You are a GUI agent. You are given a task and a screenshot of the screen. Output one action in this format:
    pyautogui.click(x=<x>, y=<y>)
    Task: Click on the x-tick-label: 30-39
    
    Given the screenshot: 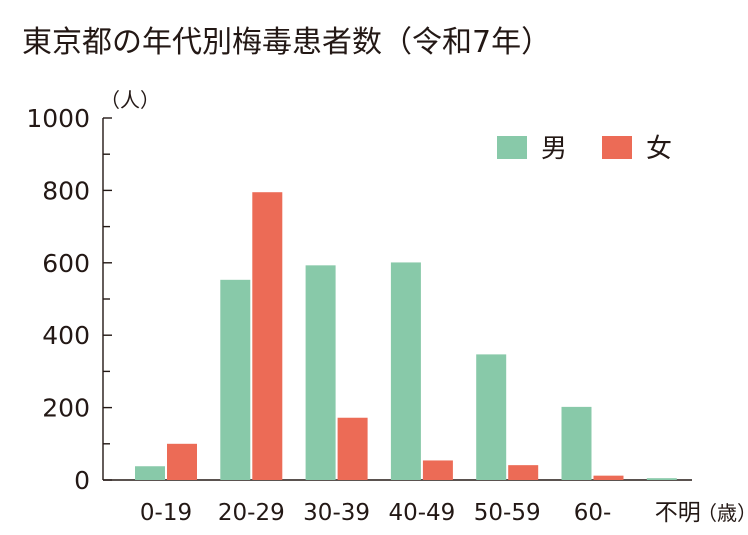 What is the action you would take?
    pyautogui.click(x=336, y=513)
    